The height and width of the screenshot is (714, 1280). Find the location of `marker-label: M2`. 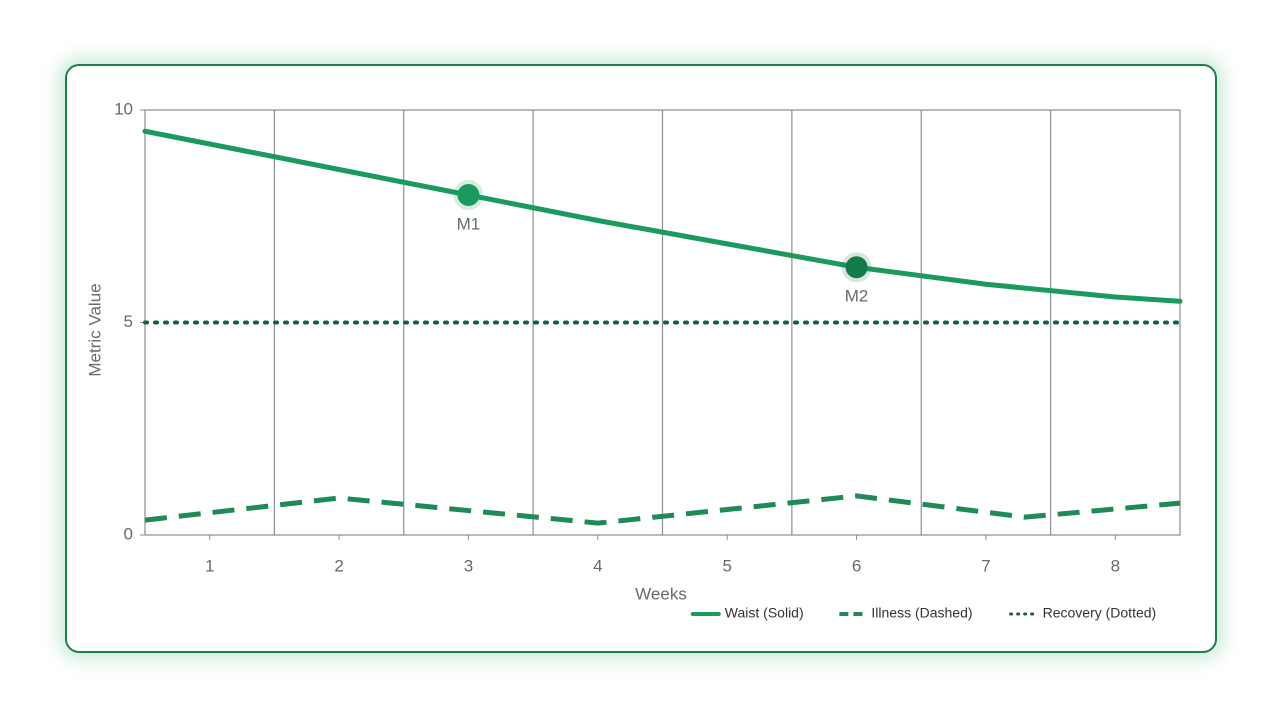

marker-label: M2 is located at coordinates (857, 296).